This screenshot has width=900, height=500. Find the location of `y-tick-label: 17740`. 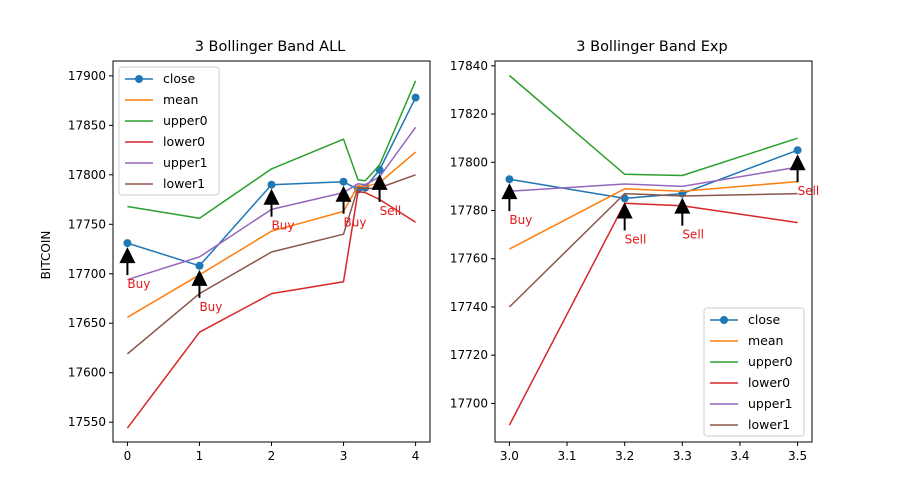

y-tick-label: 17740 is located at coordinates (469, 307).